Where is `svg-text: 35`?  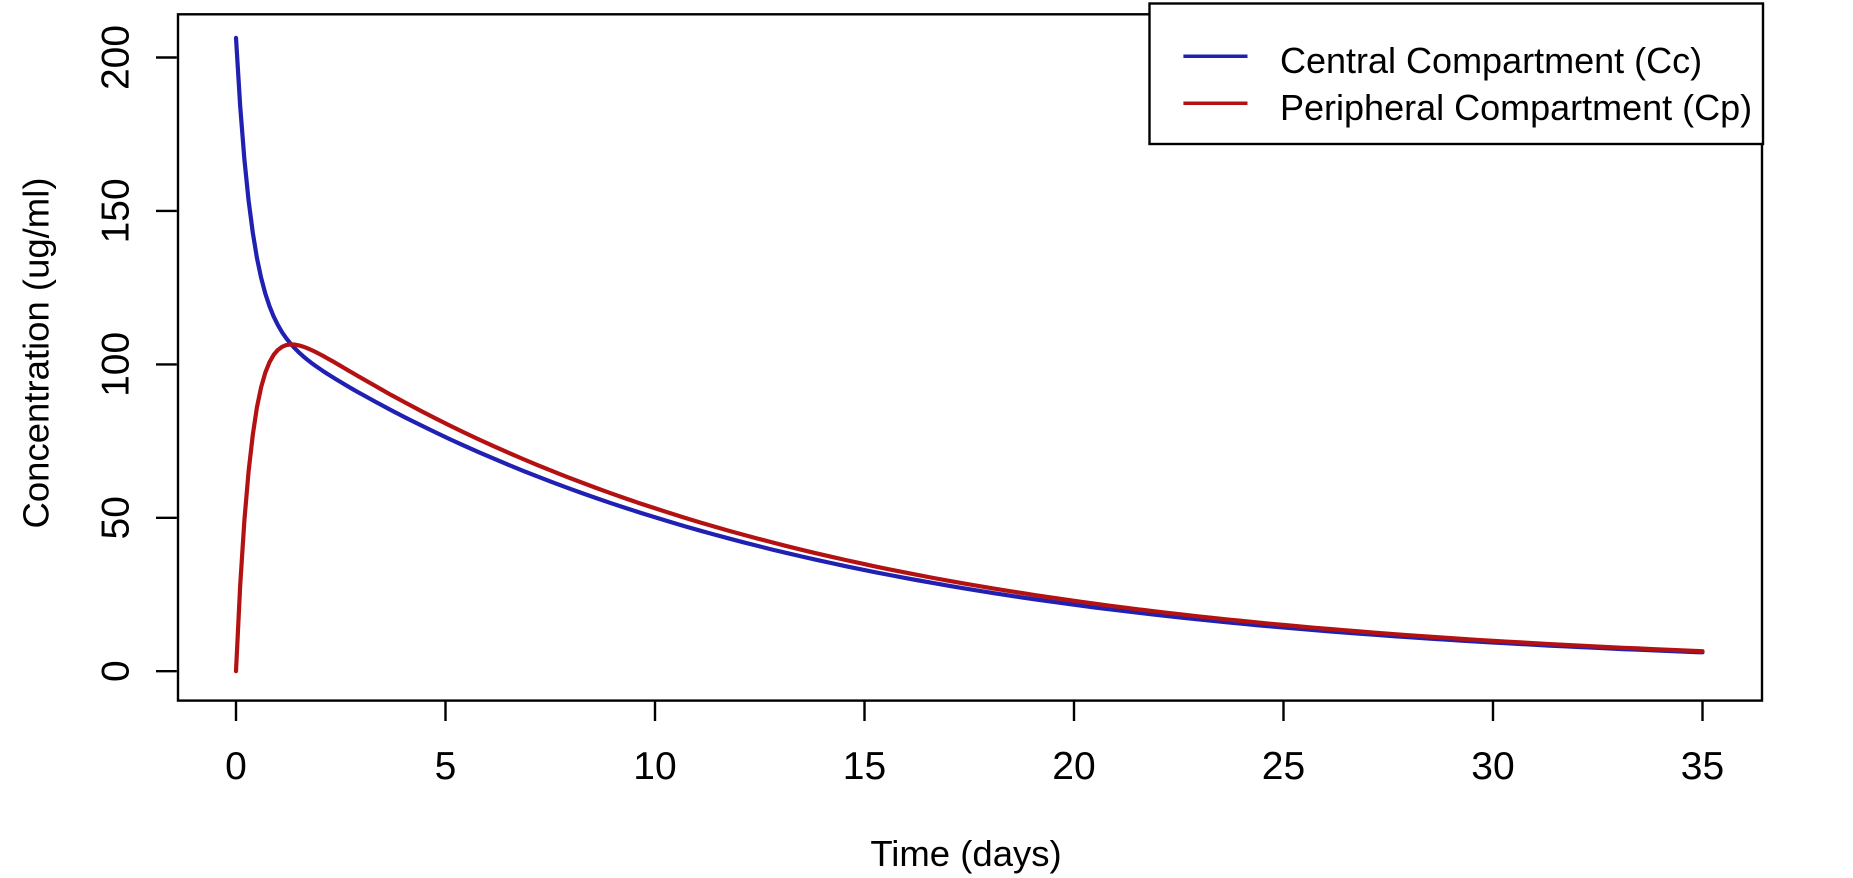 svg-text: 35 is located at coordinates (1702, 766).